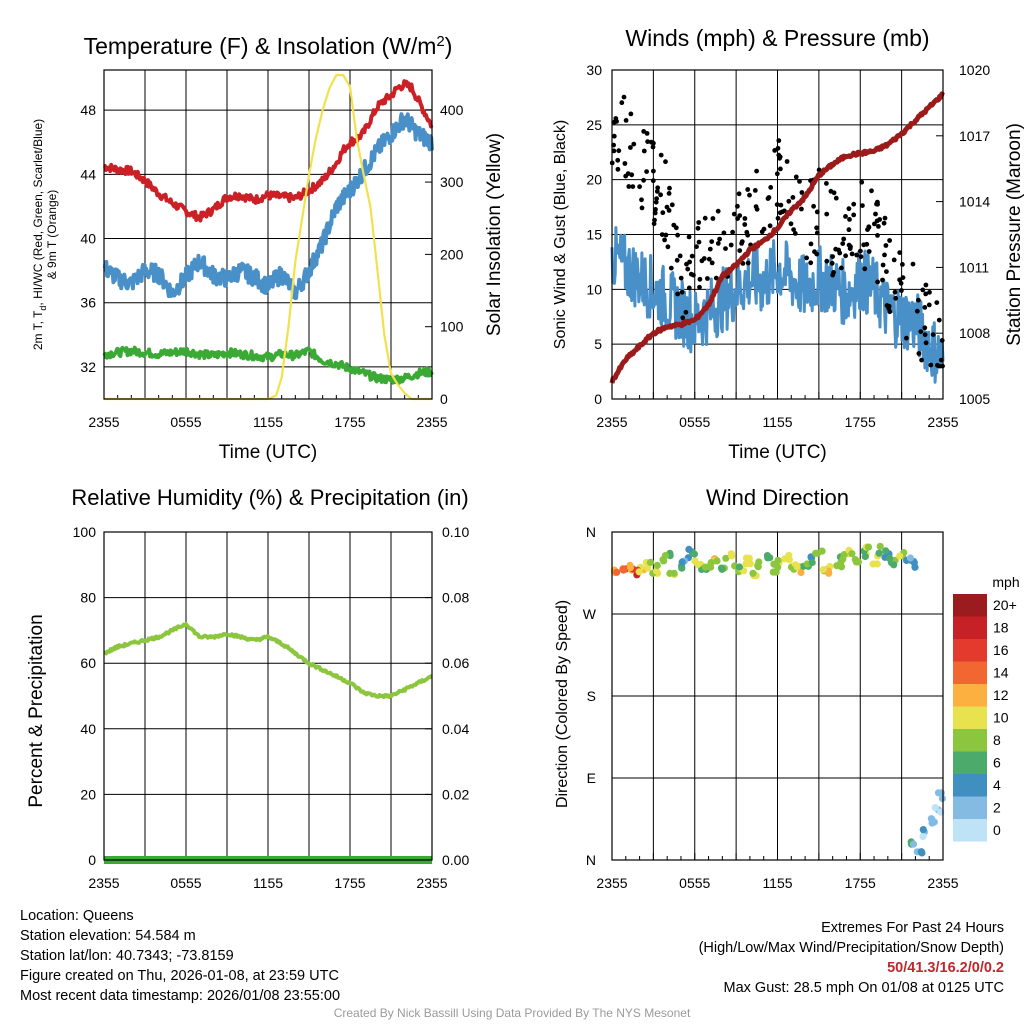 Image resolution: width=1024 pixels, height=1024 pixels. I want to click on rh-ytick-label: 60, so click(88, 663).